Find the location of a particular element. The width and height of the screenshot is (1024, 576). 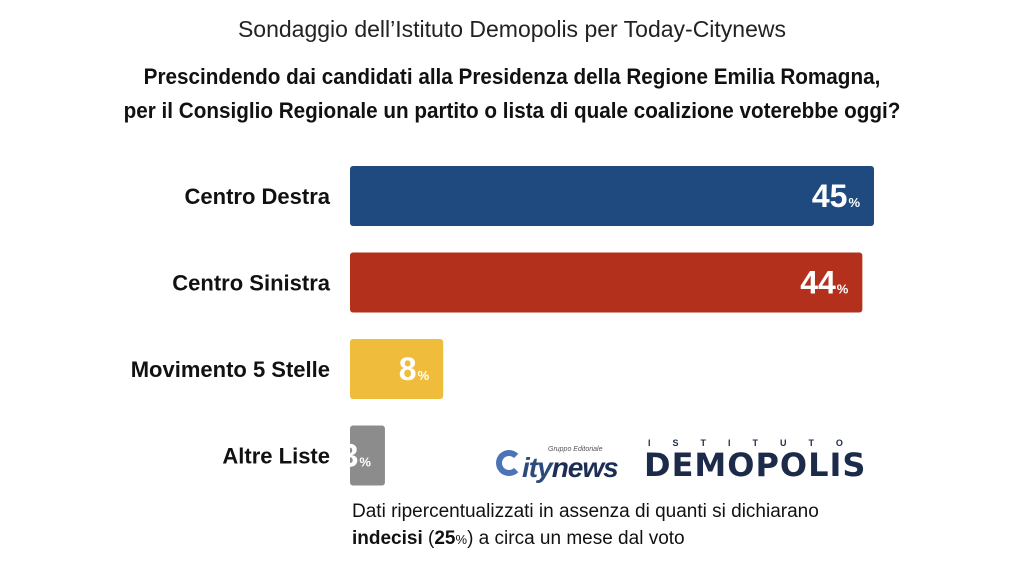

footnote-undecided-value: 25 is located at coordinates (445, 538).